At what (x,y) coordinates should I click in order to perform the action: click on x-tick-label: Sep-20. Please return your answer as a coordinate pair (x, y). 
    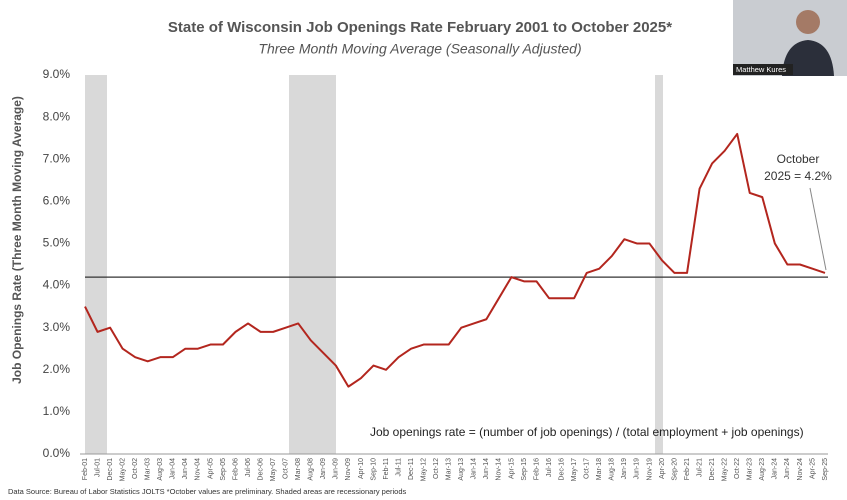
    Looking at the image, I should click on (674, 469).